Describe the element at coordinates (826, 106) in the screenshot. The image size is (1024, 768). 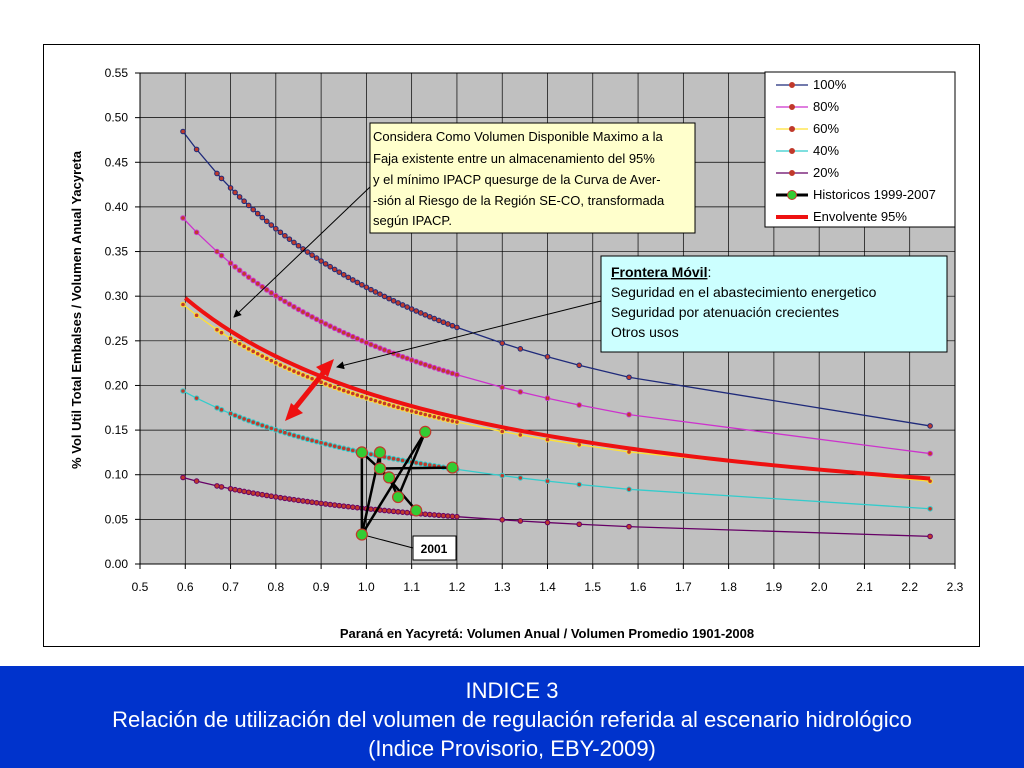
I see `legend-label: 80%` at that location.